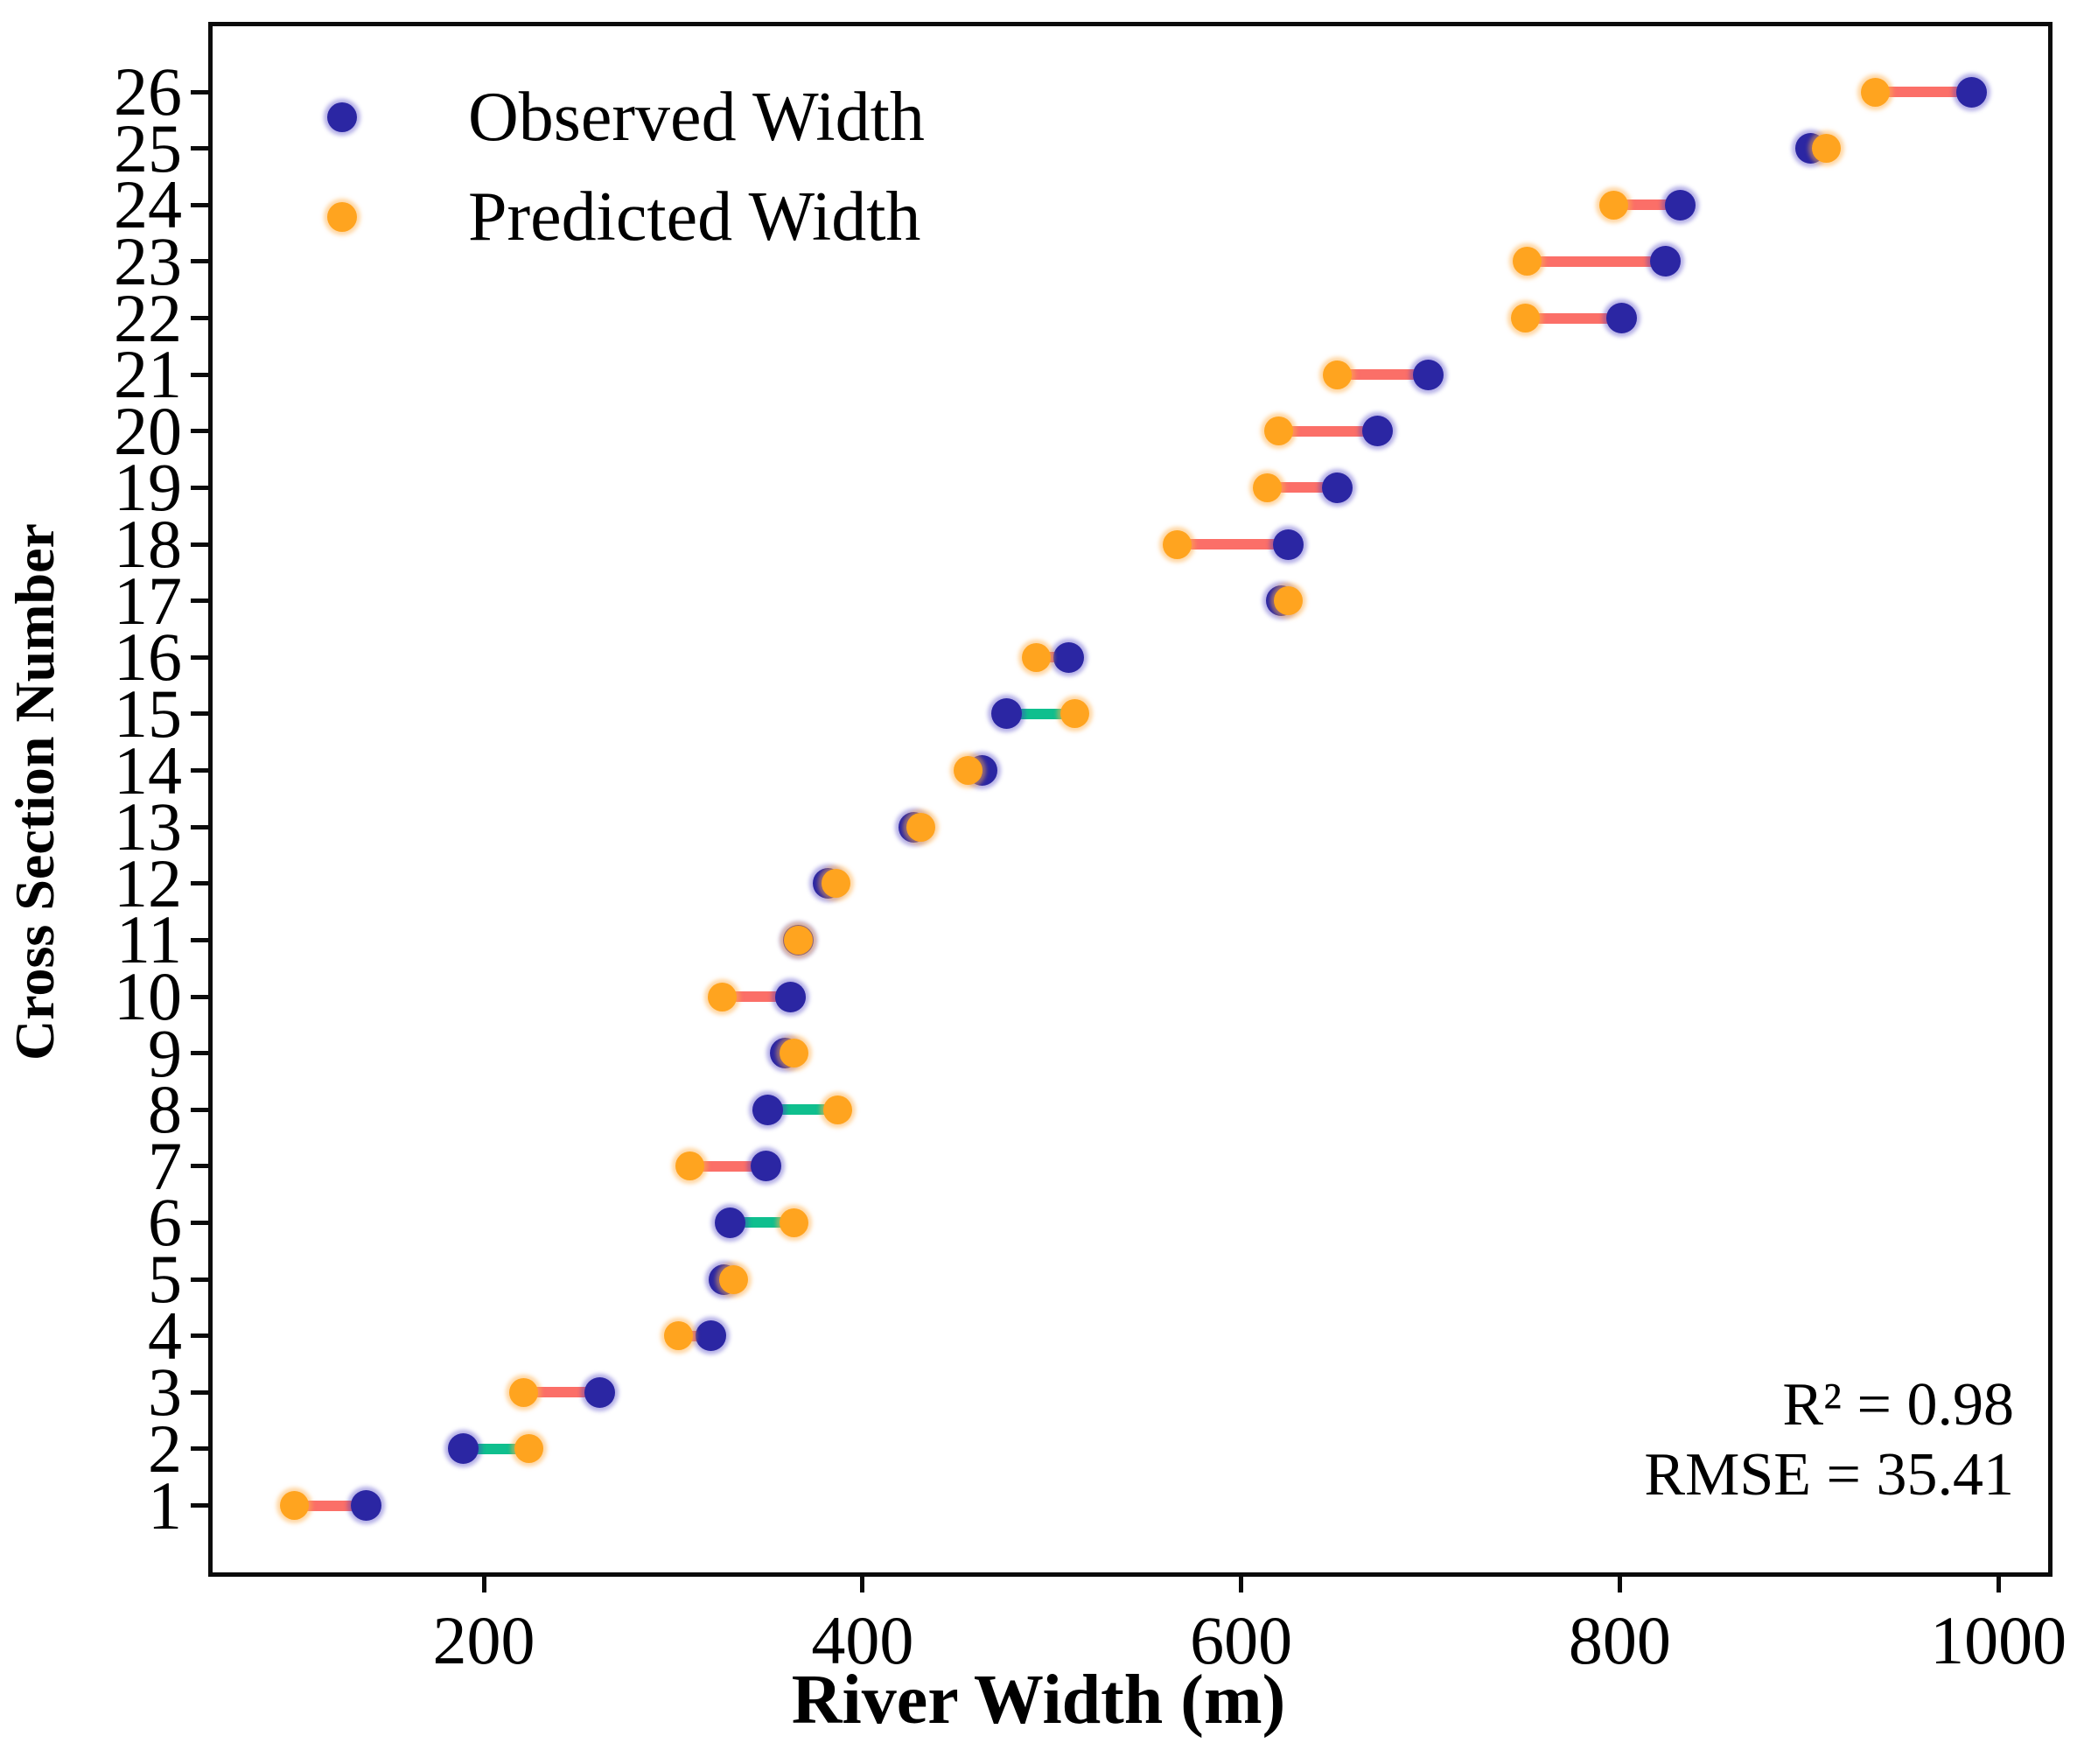 The width and height of the screenshot is (2077, 1764). Describe the element at coordinates (165, 1335) in the screenshot. I see `y-tick-label: 4` at that location.